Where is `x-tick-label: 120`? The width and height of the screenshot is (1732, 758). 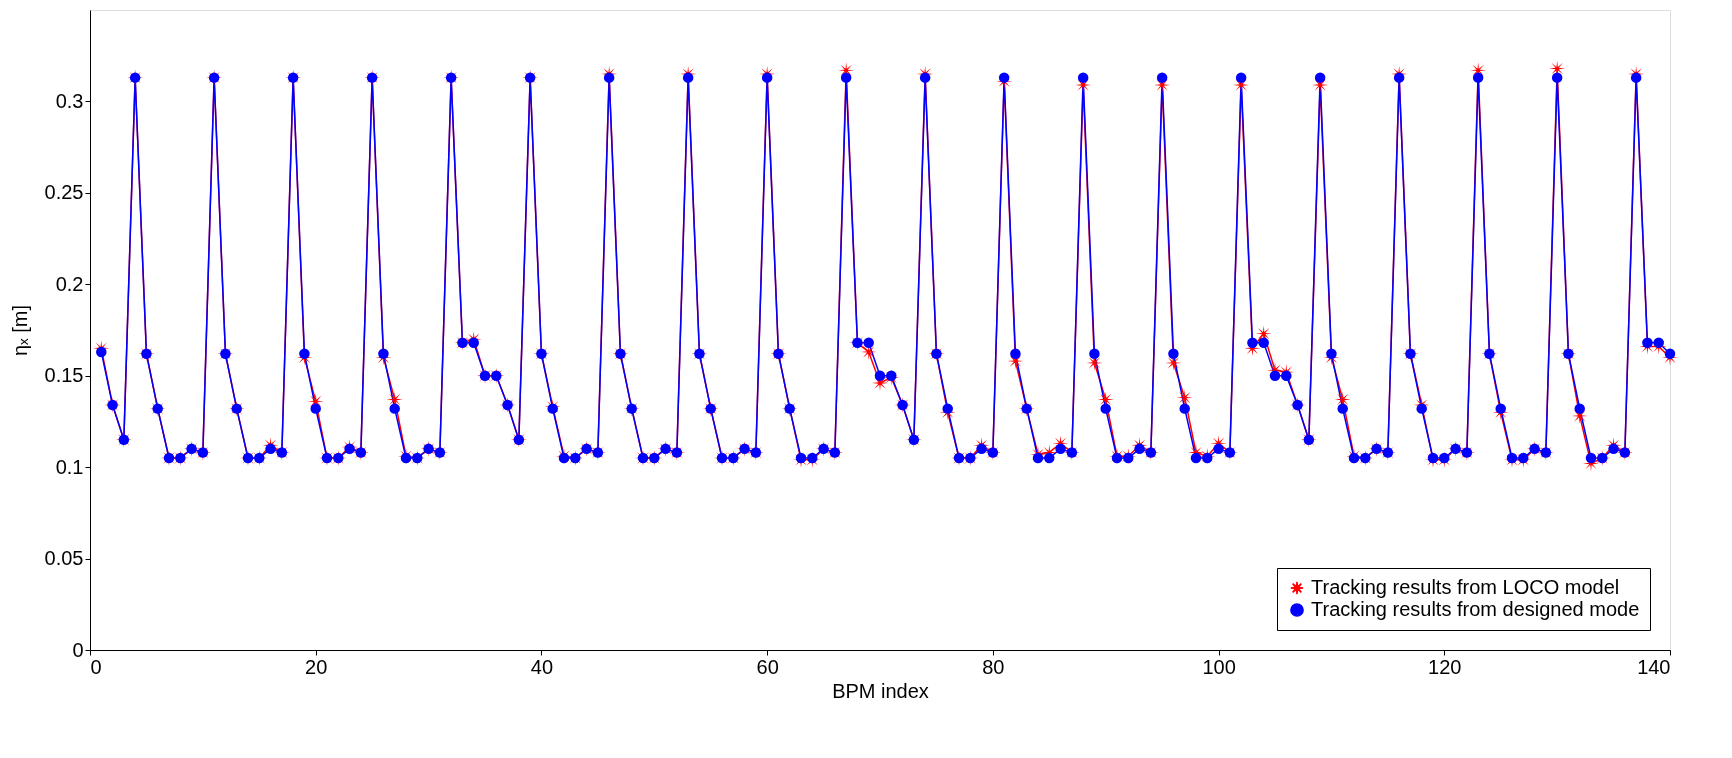
x-tick-label: 120 is located at coordinates (1445, 666).